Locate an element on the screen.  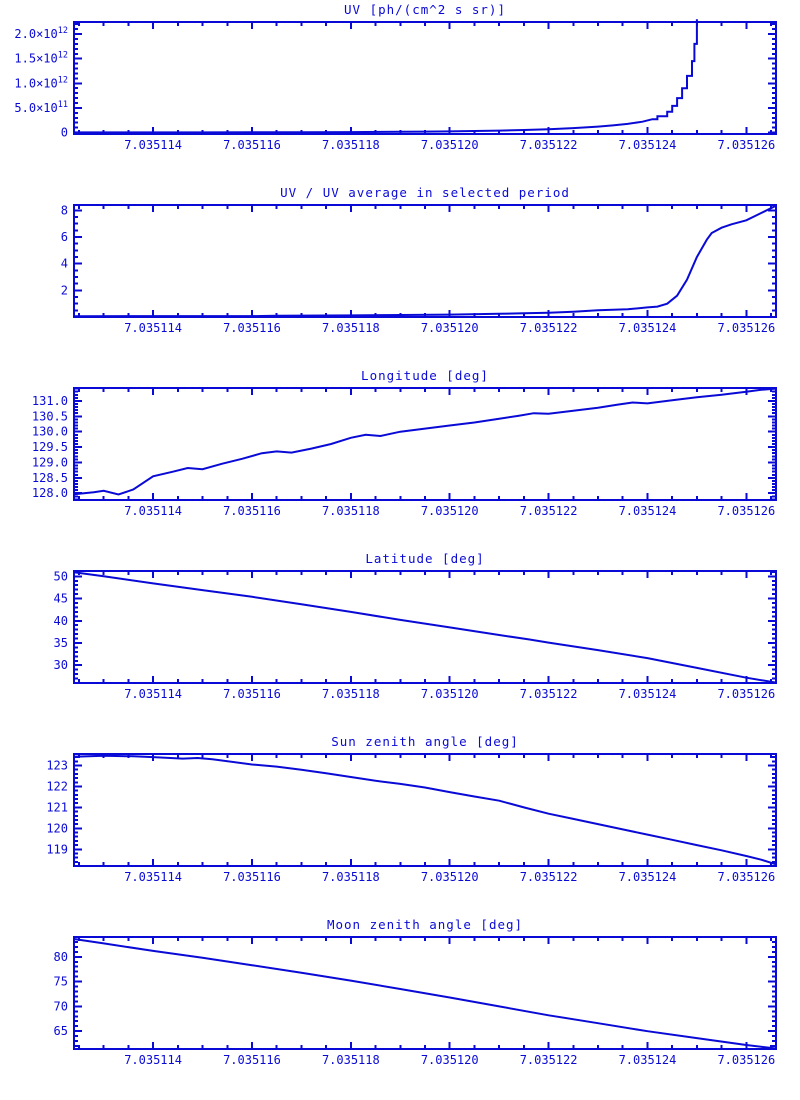
chart-title-uv-ratio: UV / UV average in selected period is located at coordinates (425, 192).